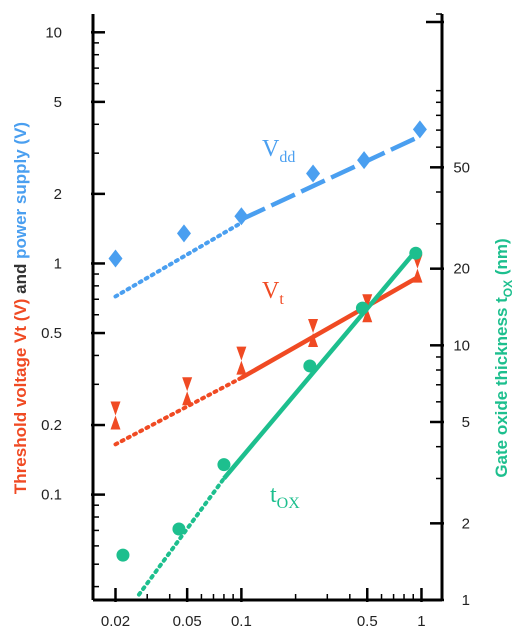 The image size is (517, 631). I want to click on y-left-tick-label: 10, so click(53, 32).